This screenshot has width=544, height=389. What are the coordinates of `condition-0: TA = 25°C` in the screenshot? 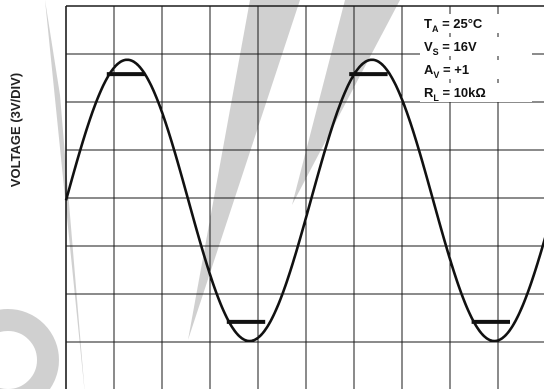 It's located at (453, 25).